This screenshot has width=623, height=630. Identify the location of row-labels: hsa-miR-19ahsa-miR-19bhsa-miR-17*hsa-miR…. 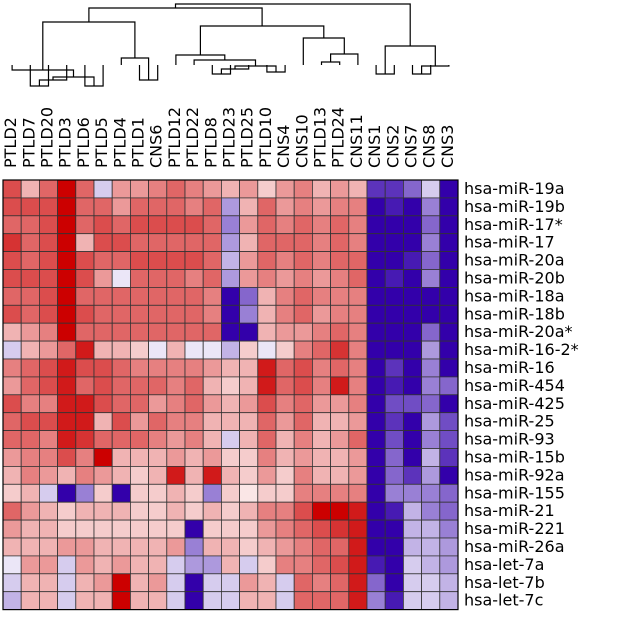
(521, 394).